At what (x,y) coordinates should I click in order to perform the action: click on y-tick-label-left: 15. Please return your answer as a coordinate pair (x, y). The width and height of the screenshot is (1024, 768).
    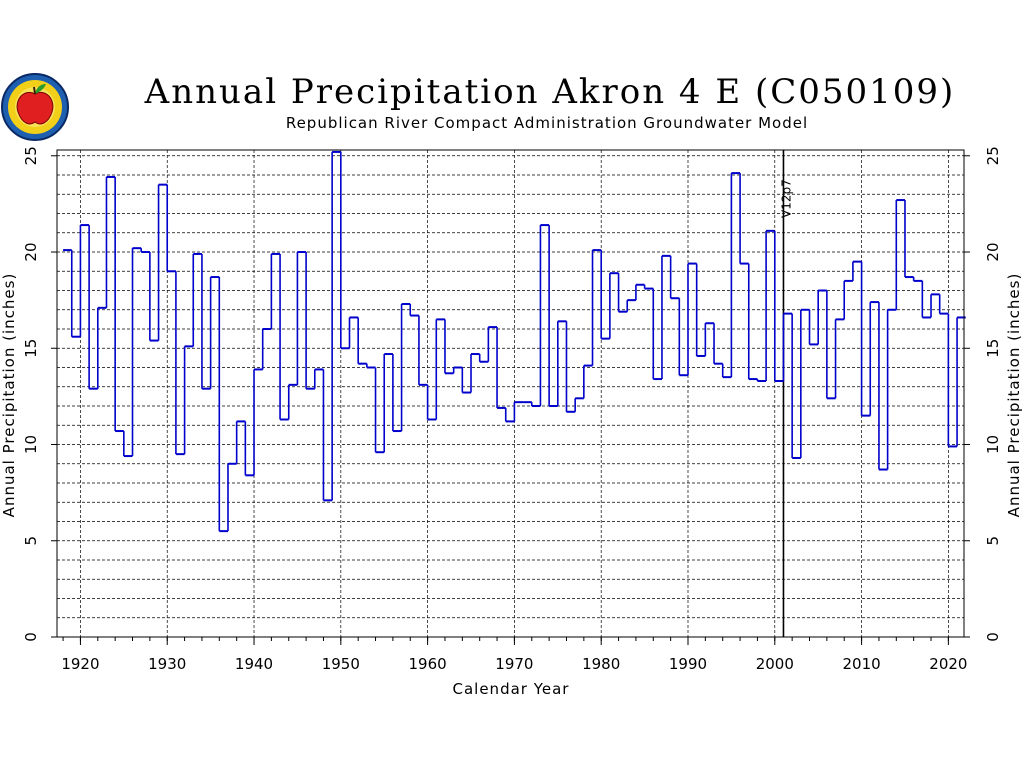
    Looking at the image, I should click on (31, 348).